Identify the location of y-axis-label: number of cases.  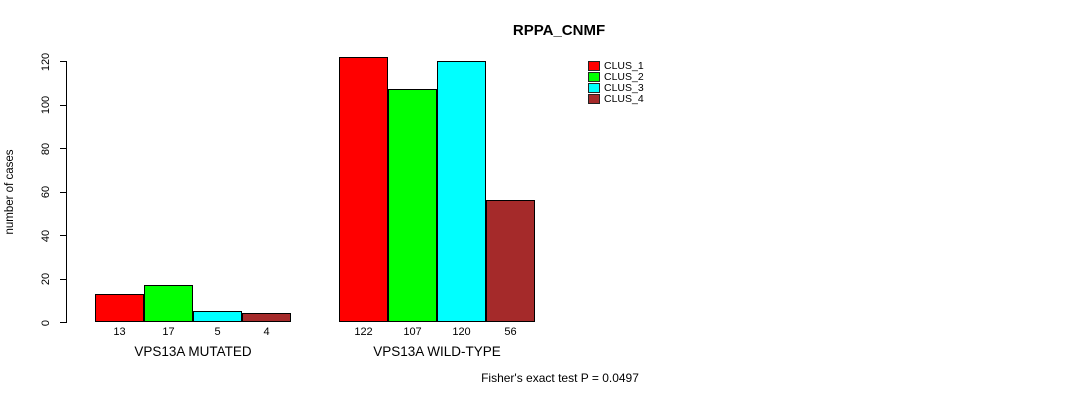
(10, 192).